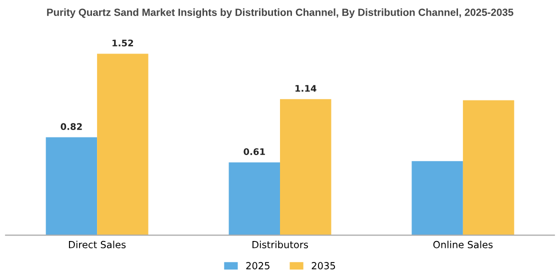 Image resolution: width=560 pixels, height=280 pixels. Describe the element at coordinates (463, 244) in the screenshot. I see `x-tick-label: Online Sales` at that location.